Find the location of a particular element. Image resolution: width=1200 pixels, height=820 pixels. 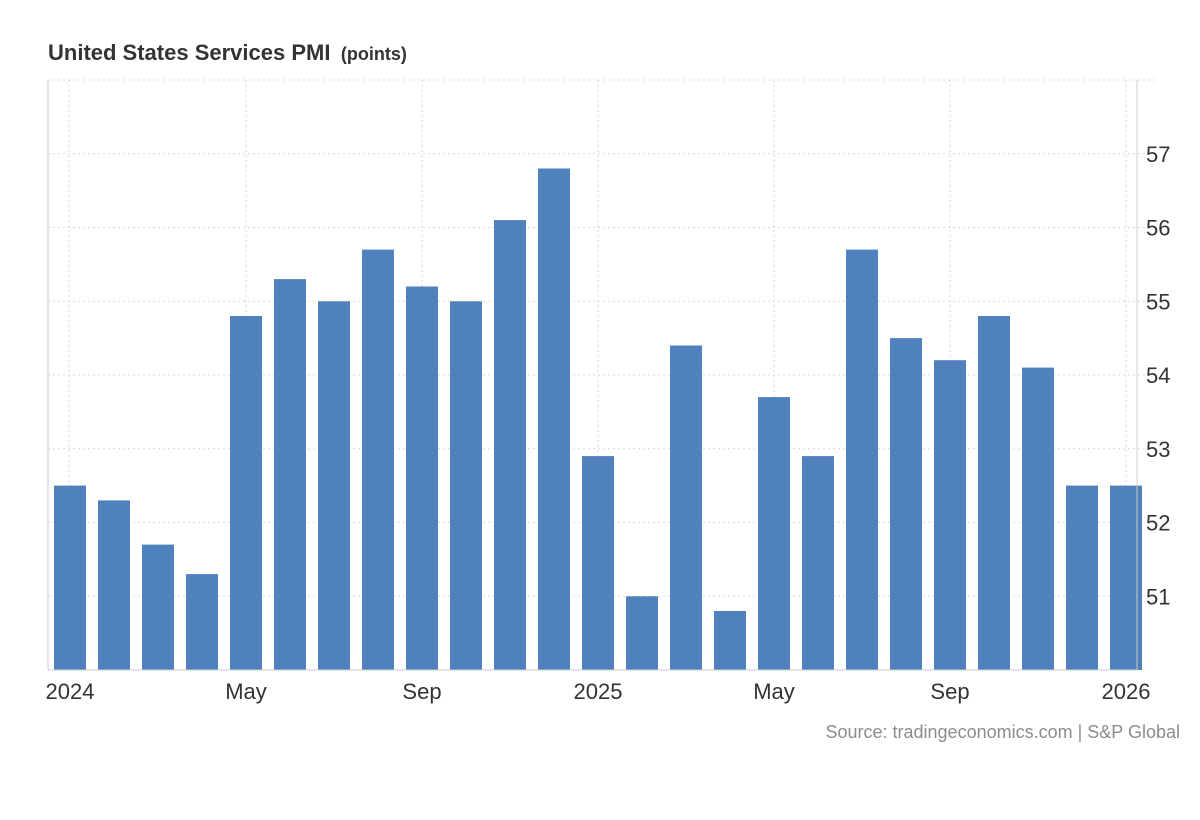

y-tick-label: 55 is located at coordinates (1158, 301).